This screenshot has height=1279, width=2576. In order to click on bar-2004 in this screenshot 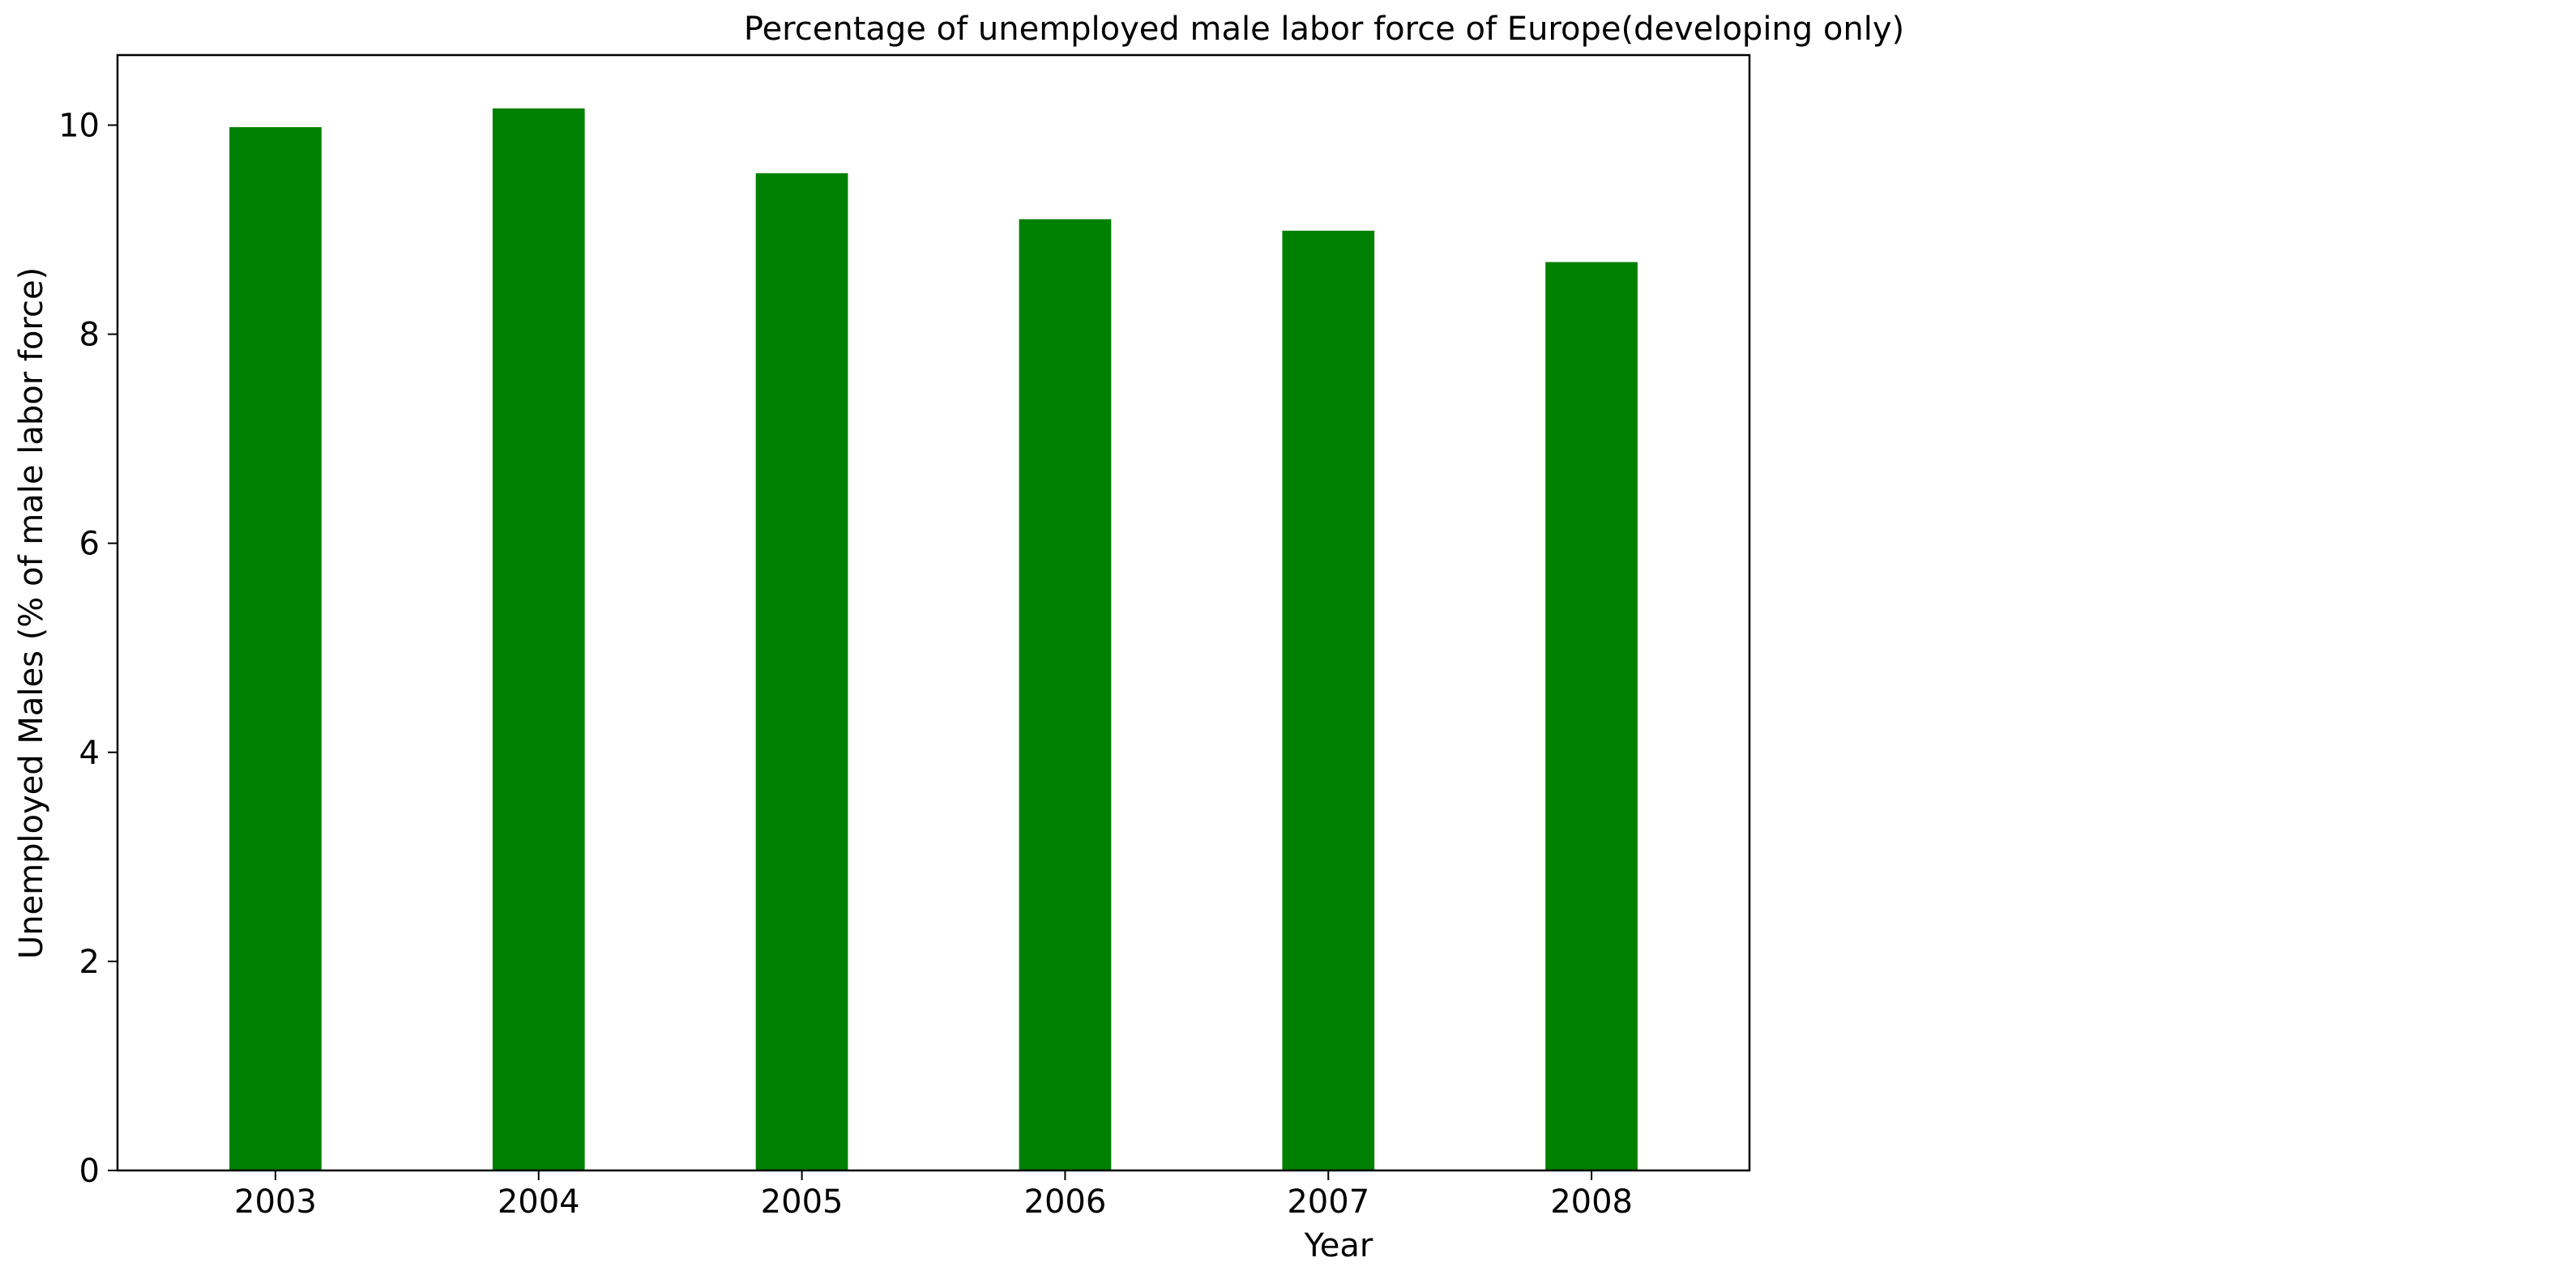, I will do `click(538, 639)`.